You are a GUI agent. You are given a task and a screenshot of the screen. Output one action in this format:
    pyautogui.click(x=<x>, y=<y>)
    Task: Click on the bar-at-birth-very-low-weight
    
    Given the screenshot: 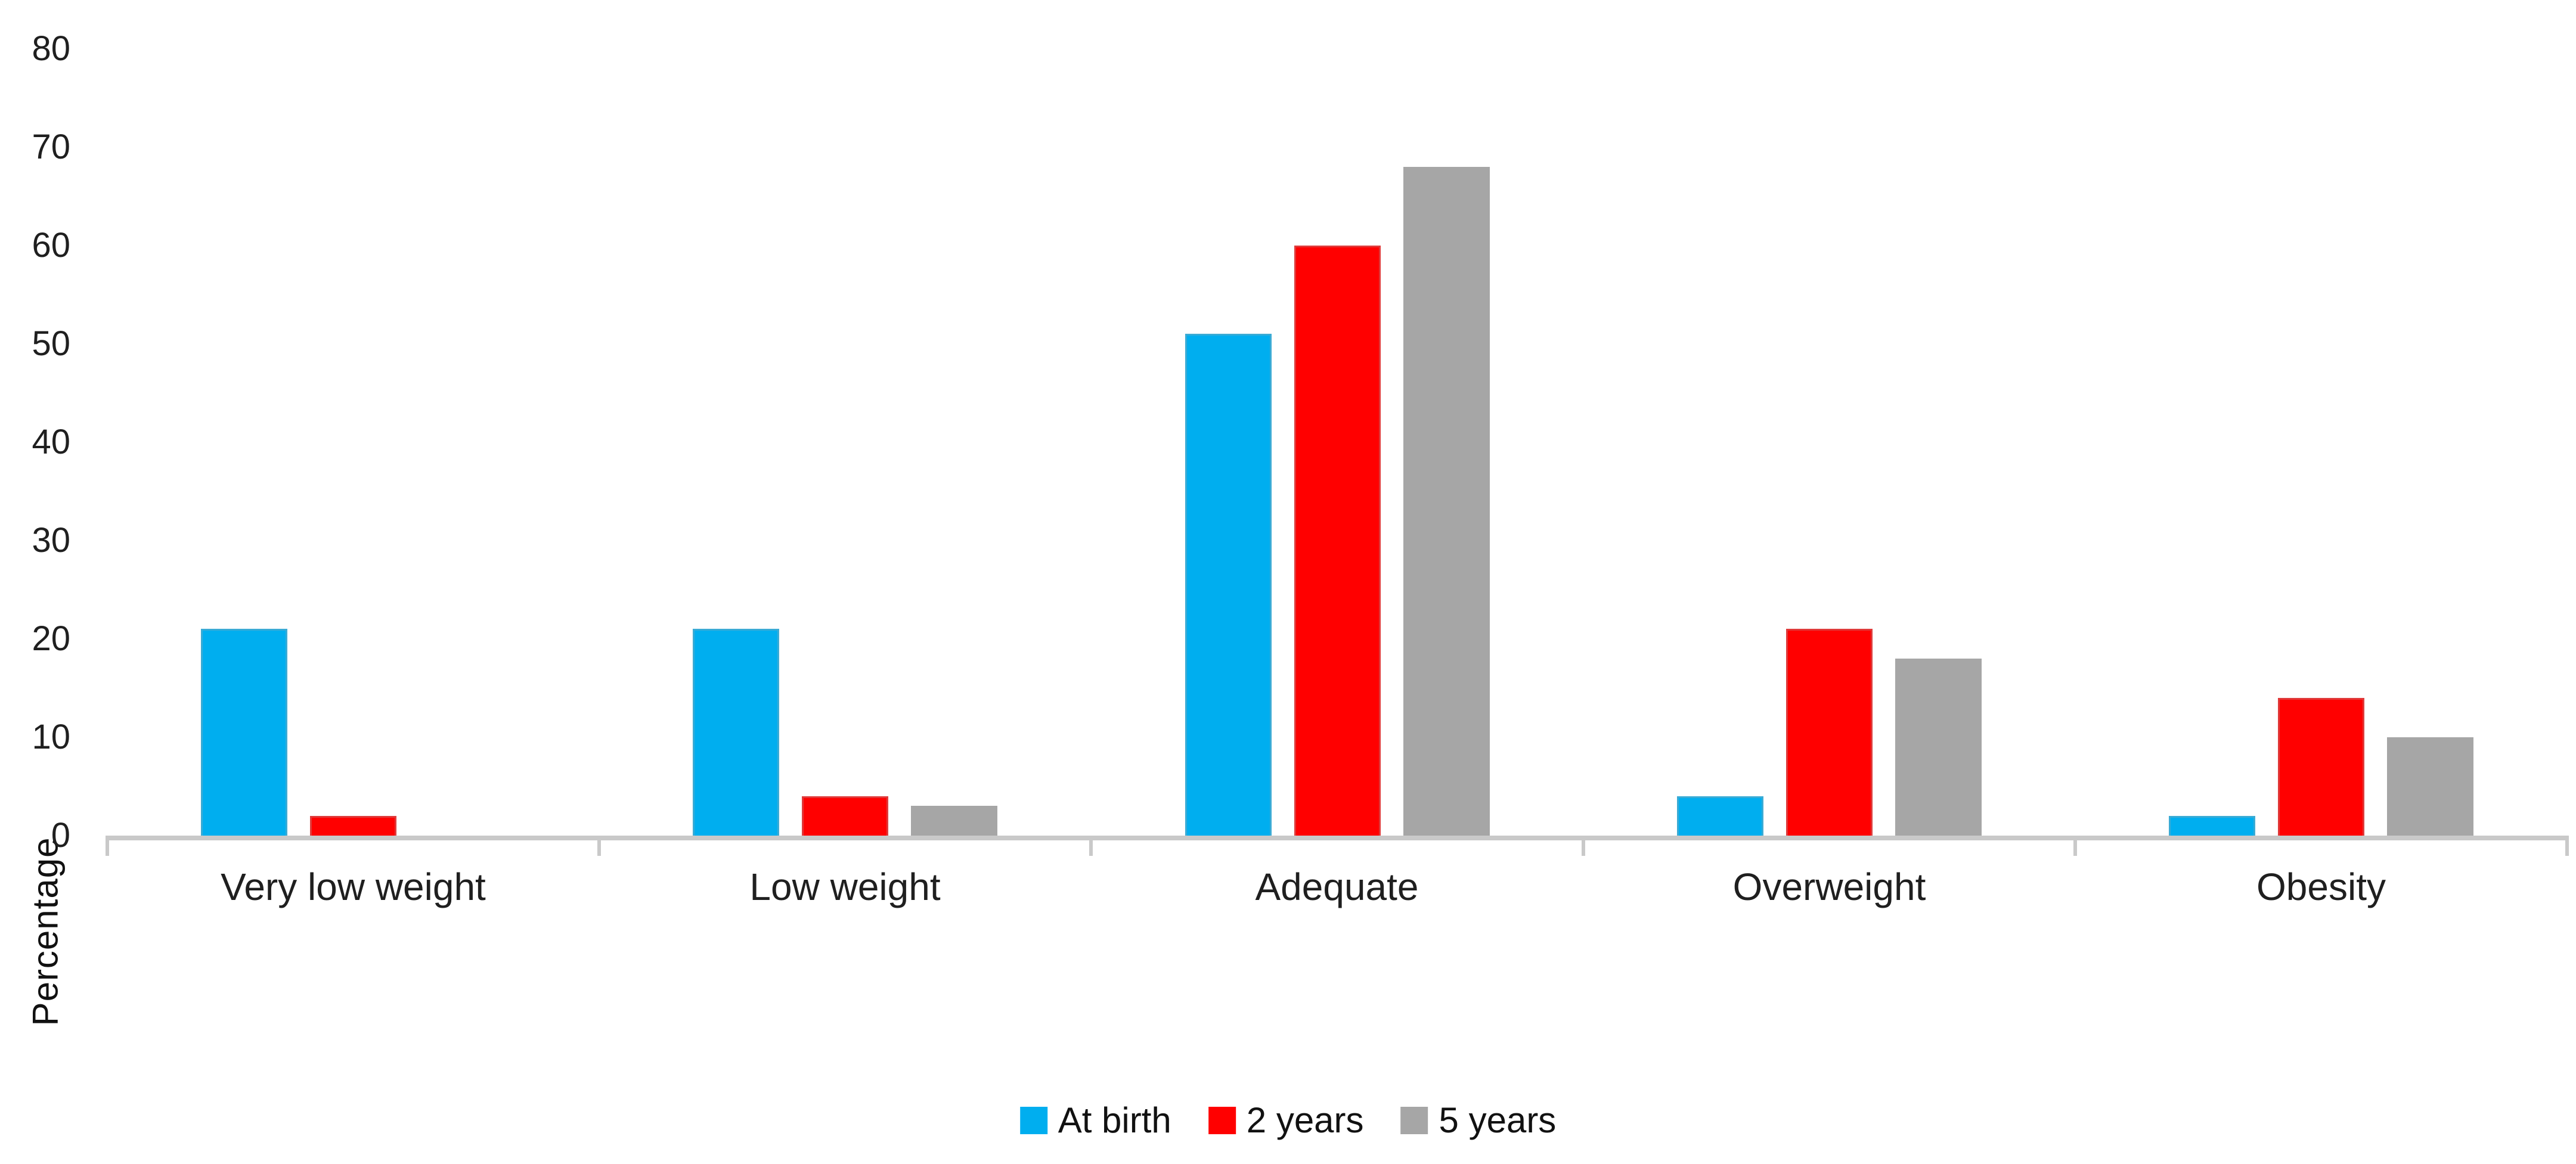 What is the action you would take?
    pyautogui.click(x=244, y=732)
    